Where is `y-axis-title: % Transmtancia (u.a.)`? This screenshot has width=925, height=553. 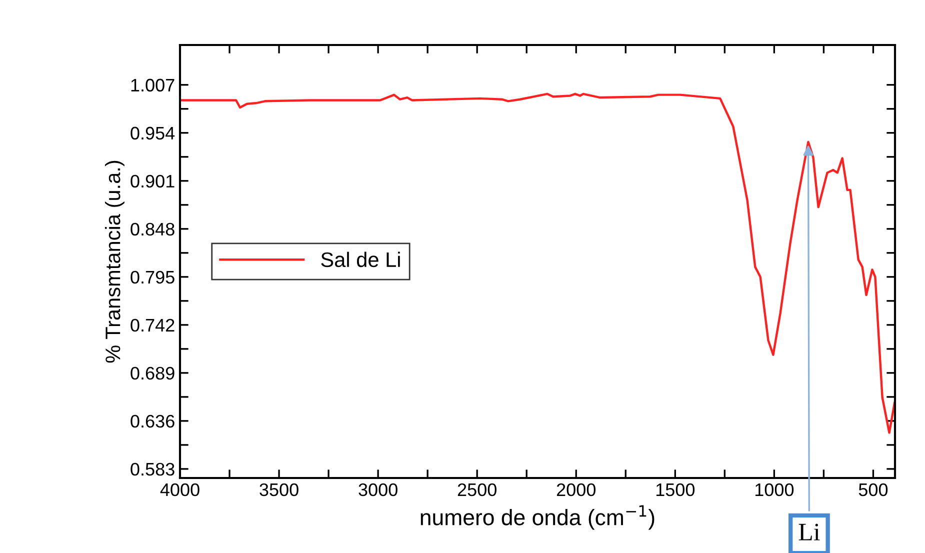 y-axis-title: % Transmtancia (u.a.) is located at coordinates (114, 261).